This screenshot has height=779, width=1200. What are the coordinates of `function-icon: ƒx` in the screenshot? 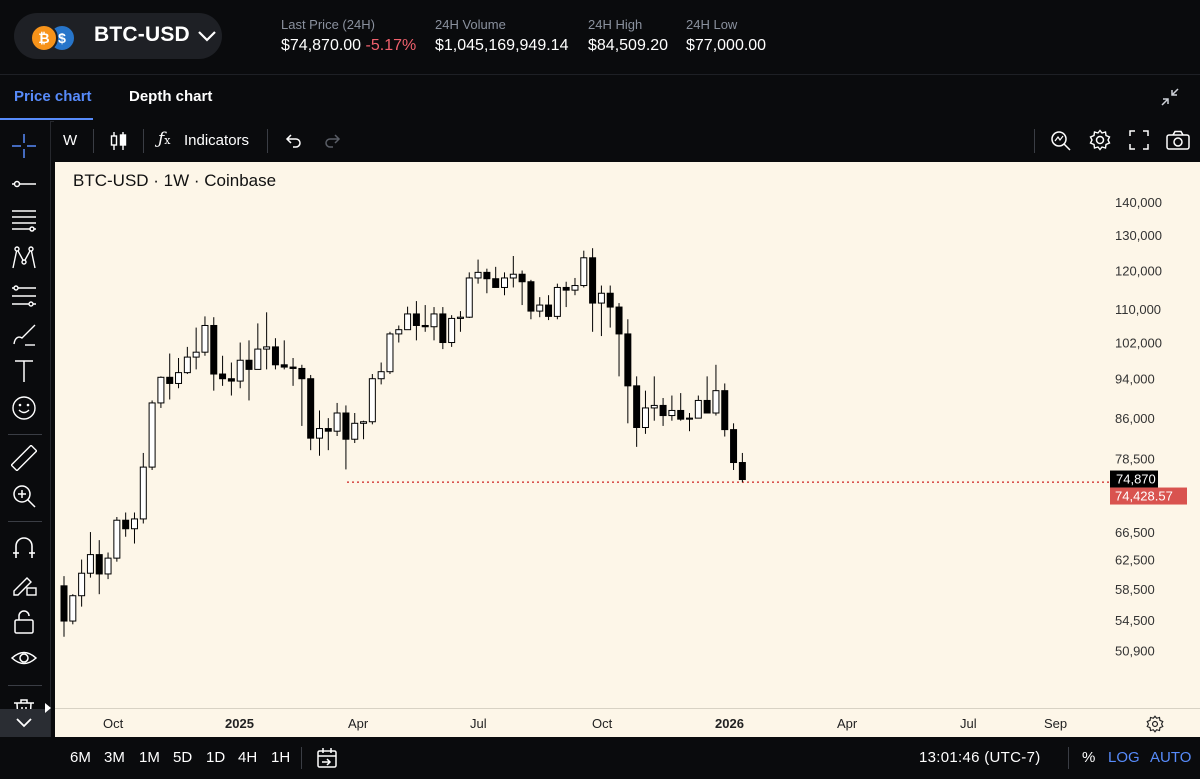 It's located at (164, 139).